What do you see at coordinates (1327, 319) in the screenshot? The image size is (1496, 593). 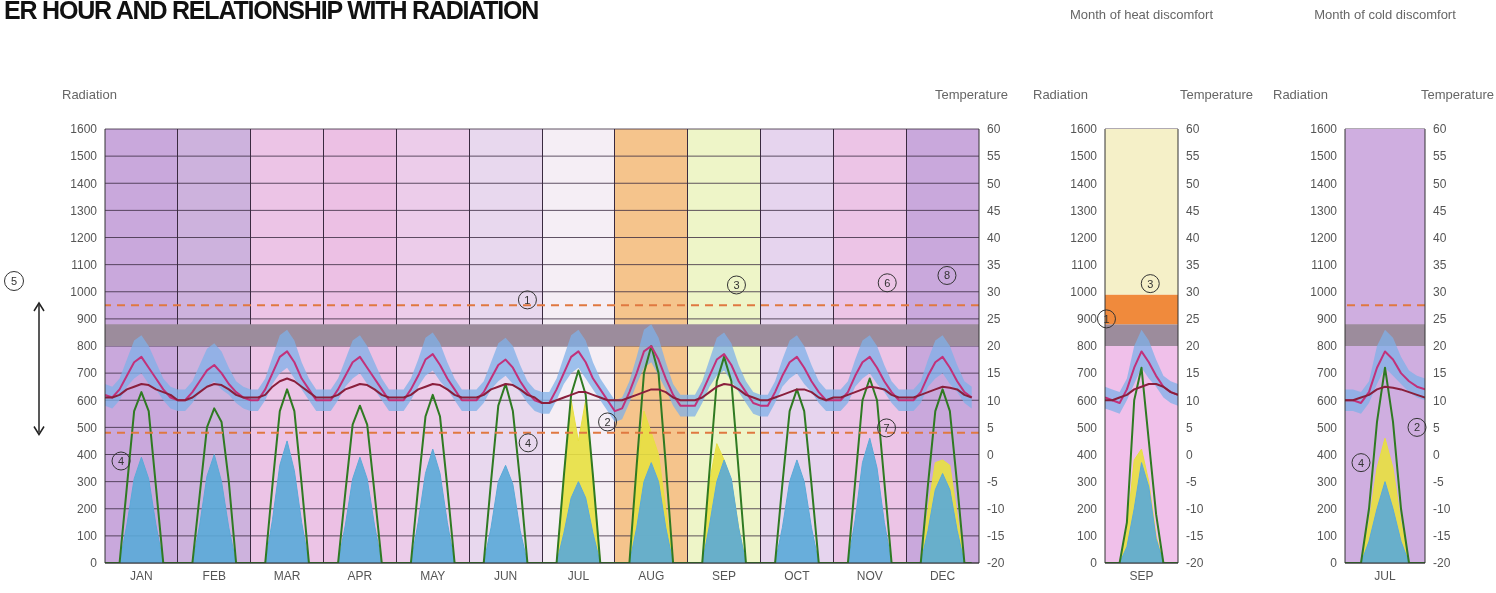 I see `y-tick-label: 900` at bounding box center [1327, 319].